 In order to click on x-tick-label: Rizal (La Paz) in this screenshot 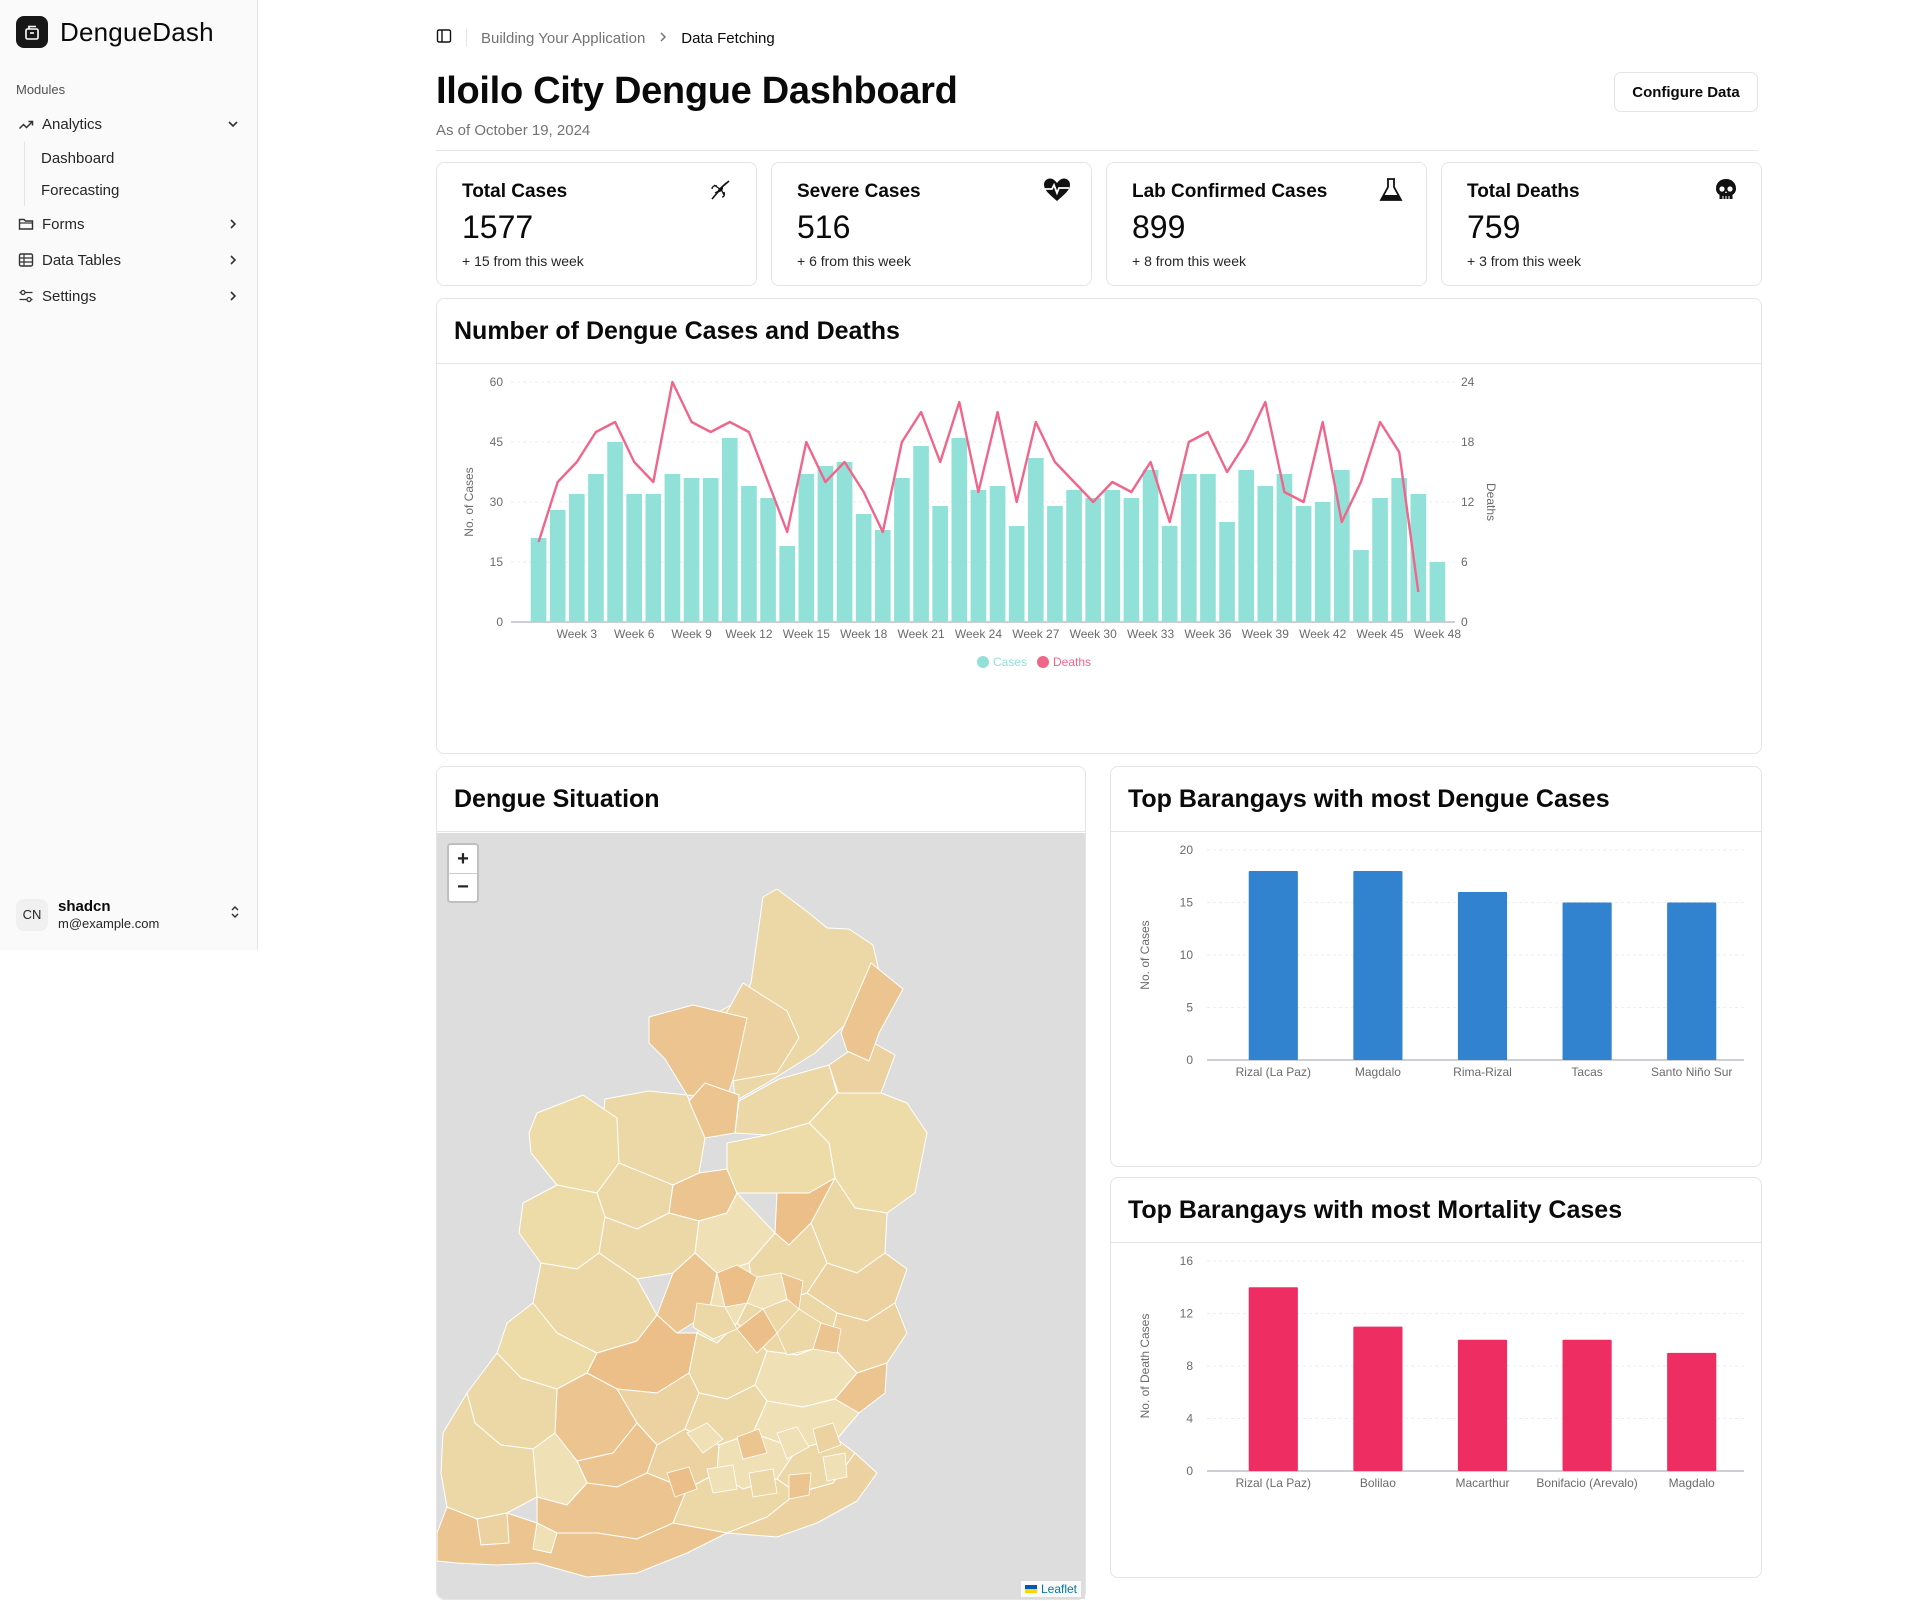, I will do `click(1273, 1483)`.